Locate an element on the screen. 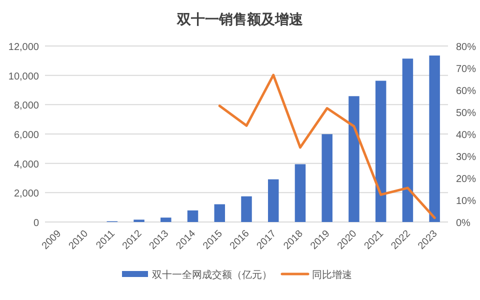 Image resolution: width=480 pixels, height=300 pixels. y-tick-label: 10,000 is located at coordinates (24, 76).